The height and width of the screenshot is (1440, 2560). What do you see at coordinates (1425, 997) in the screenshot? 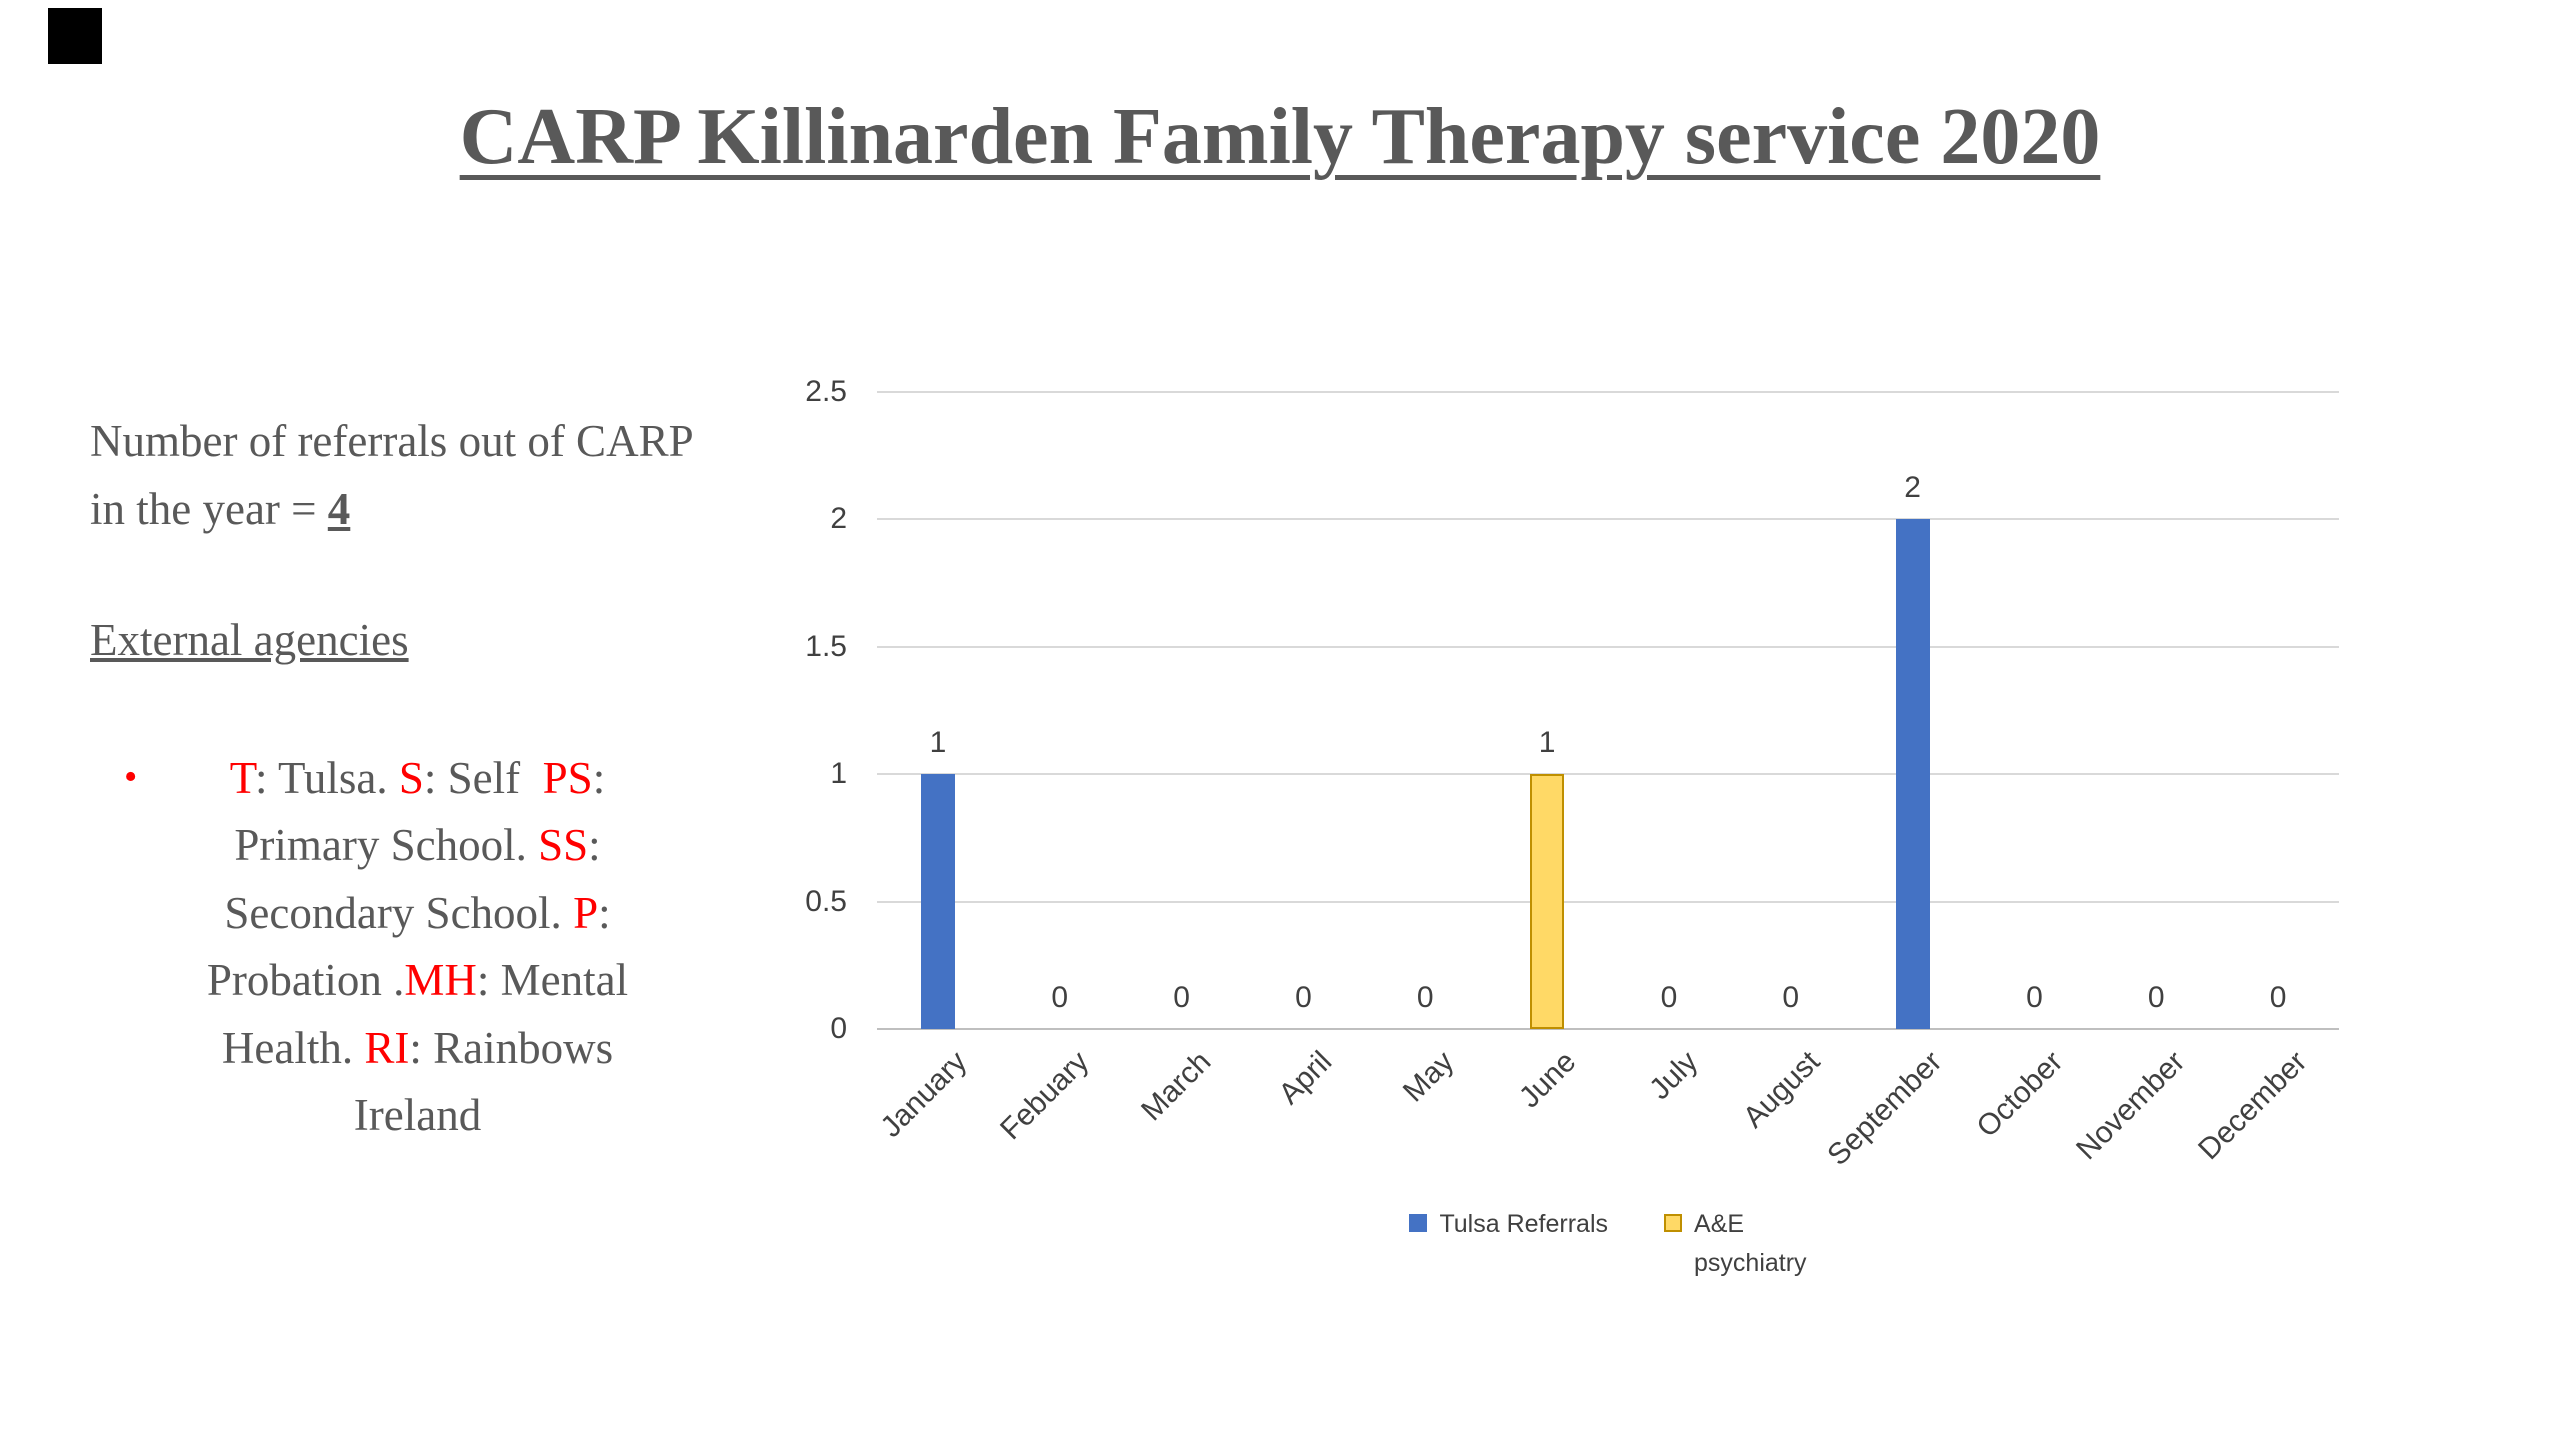
I see `data-label-may: 0` at bounding box center [1425, 997].